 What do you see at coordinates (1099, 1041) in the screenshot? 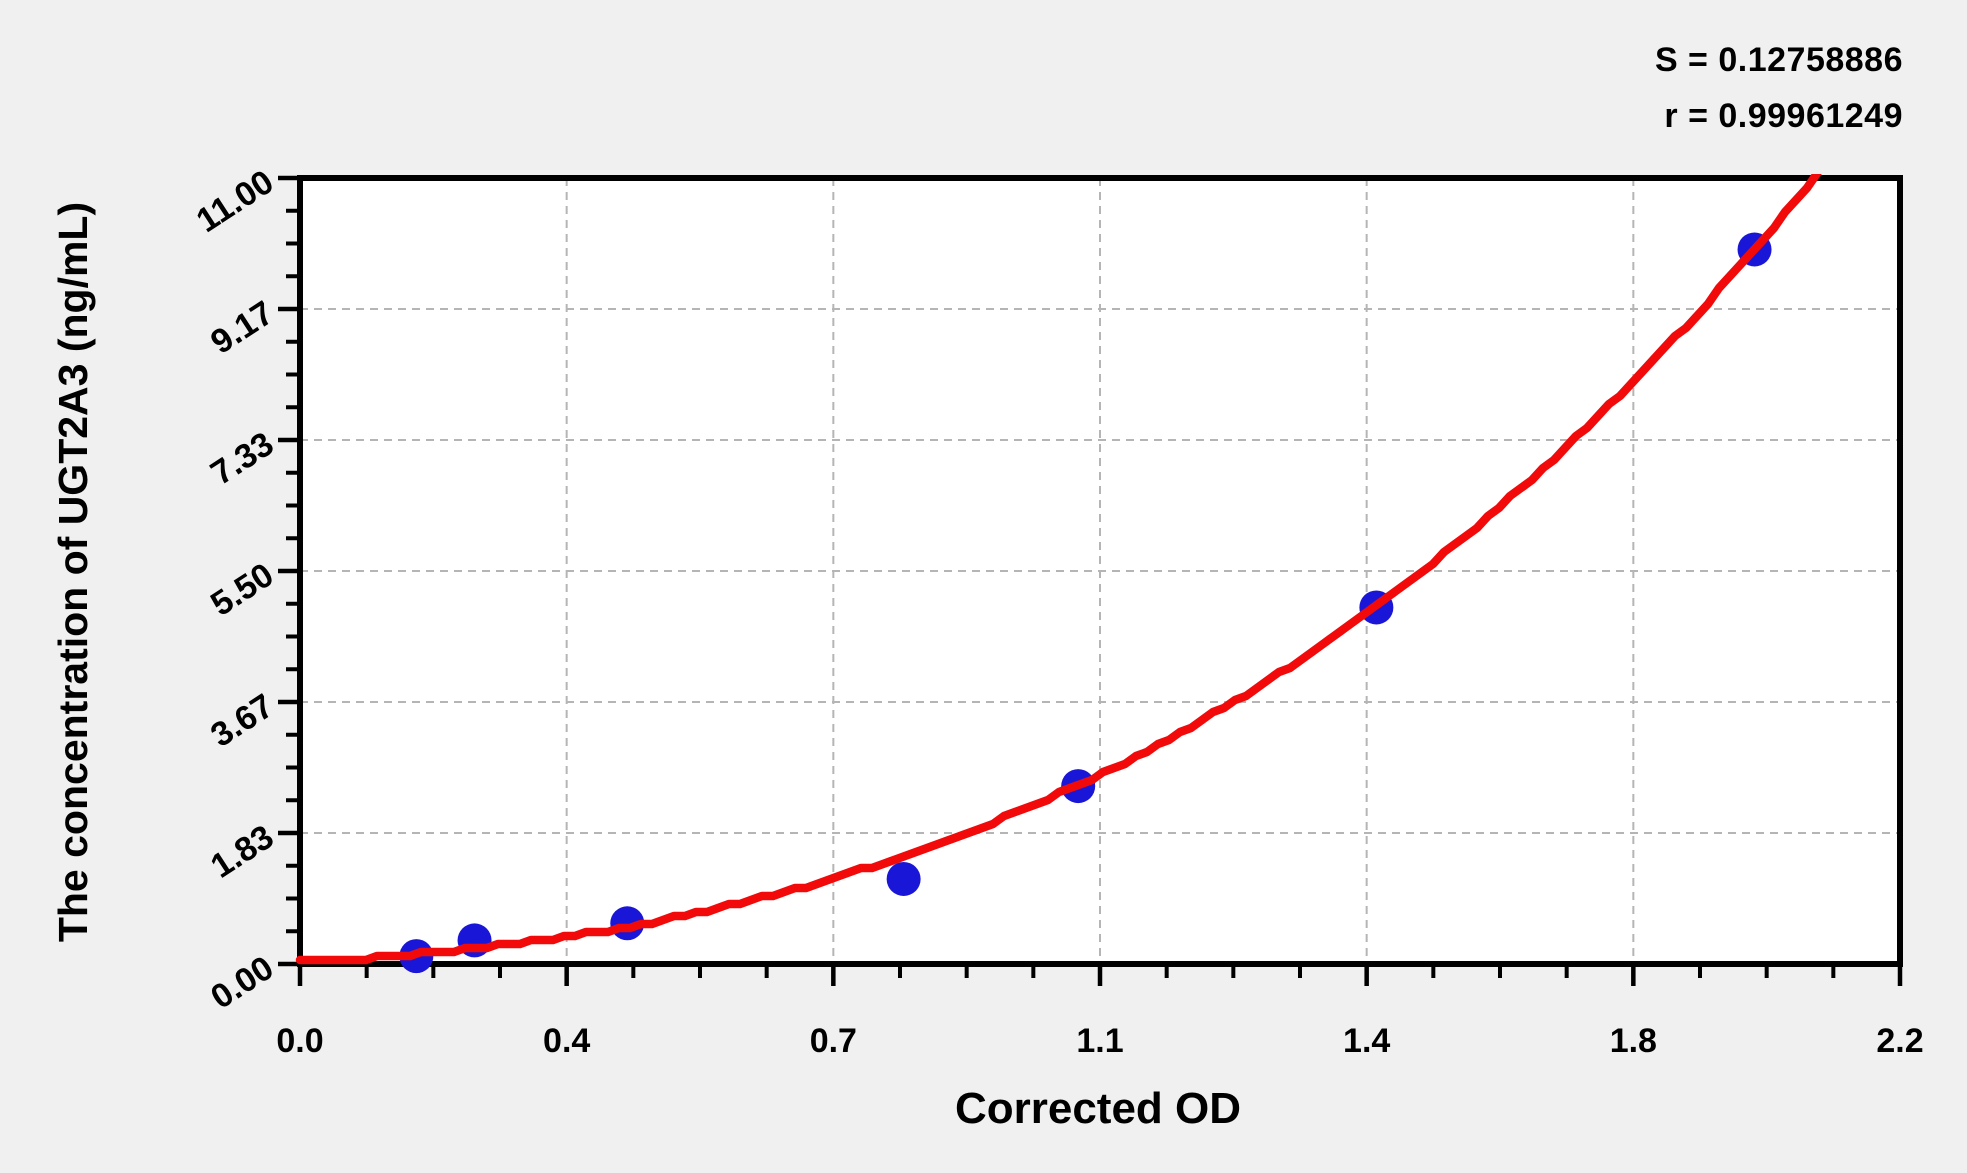
I see `x-tick-label: 1.1` at bounding box center [1099, 1041].